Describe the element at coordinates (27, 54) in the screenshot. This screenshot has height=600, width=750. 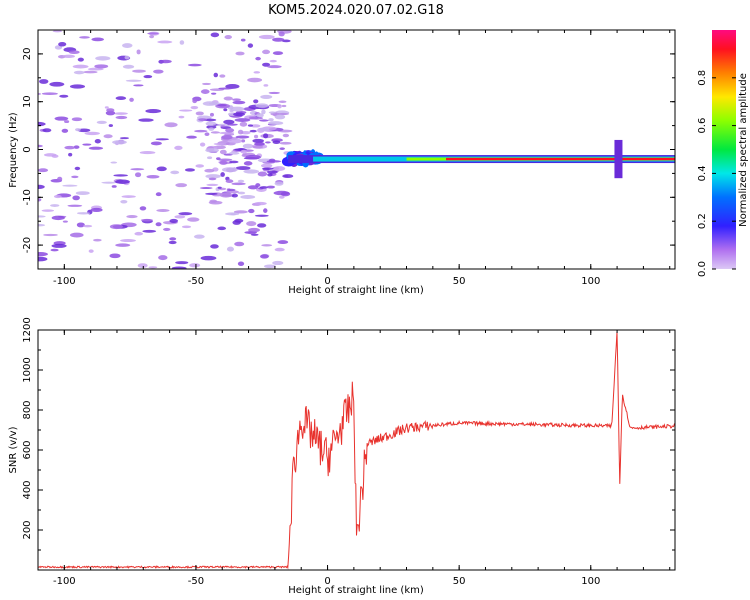
I see `spectrogram-ytick-label: 20` at that location.